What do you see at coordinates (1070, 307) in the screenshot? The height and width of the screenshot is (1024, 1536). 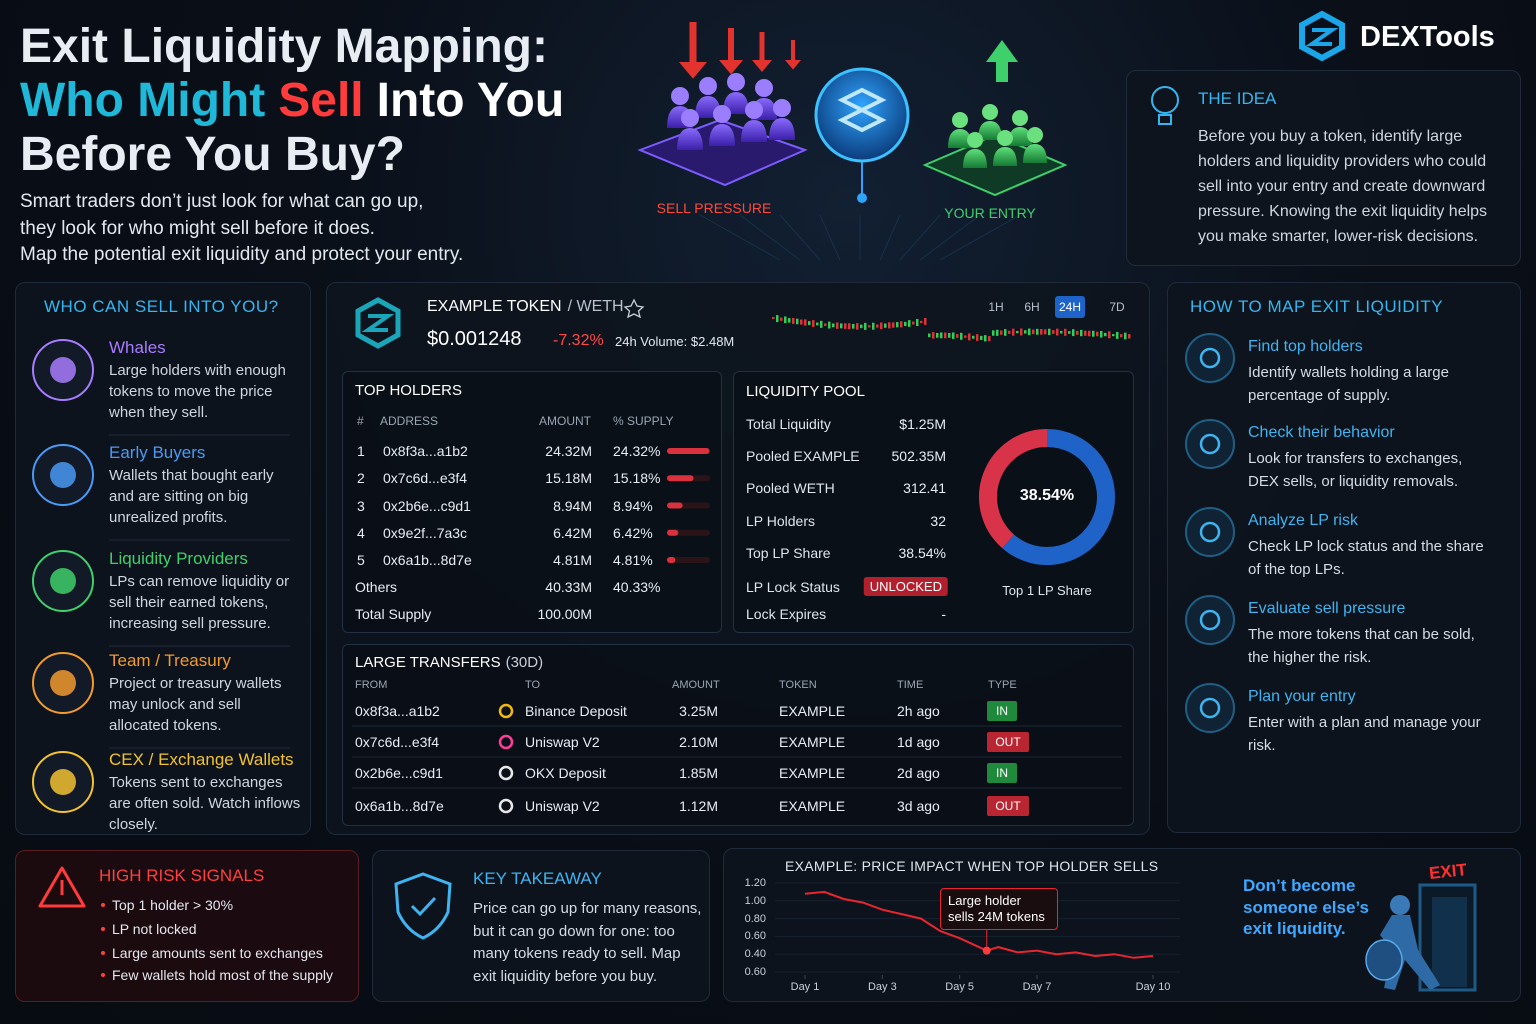 I see `timeframe-button: 24H` at bounding box center [1070, 307].